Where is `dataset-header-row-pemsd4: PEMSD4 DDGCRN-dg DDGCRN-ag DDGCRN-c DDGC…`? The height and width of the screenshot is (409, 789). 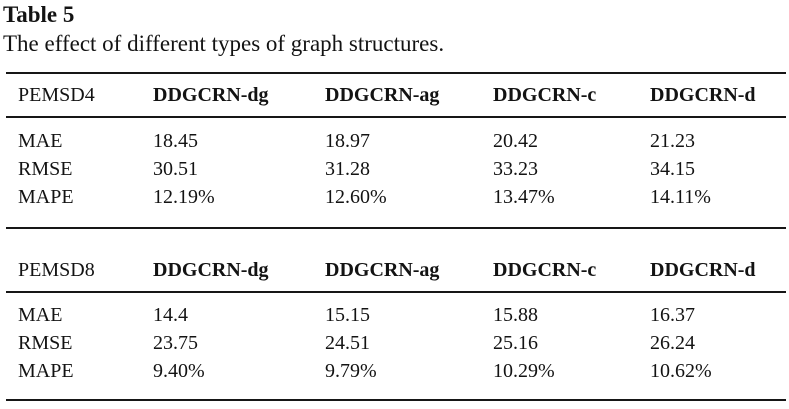 dataset-header-row-pemsd4: PEMSD4 DDGCRN-dg DDGCRN-ag DDGCRN-c DDGC… is located at coordinates (396, 95).